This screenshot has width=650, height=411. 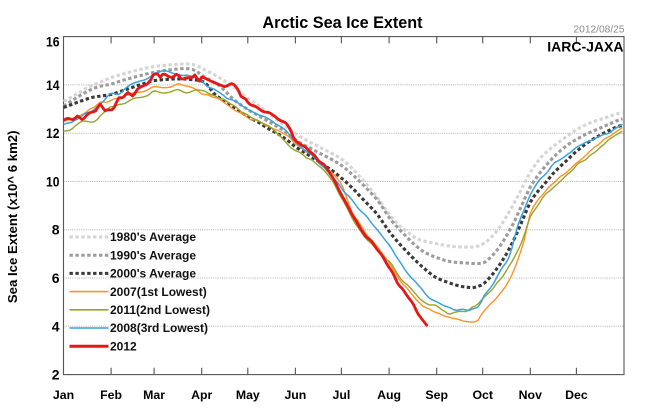 I want to click on svg-text: 1980's Average, so click(x=153, y=237).